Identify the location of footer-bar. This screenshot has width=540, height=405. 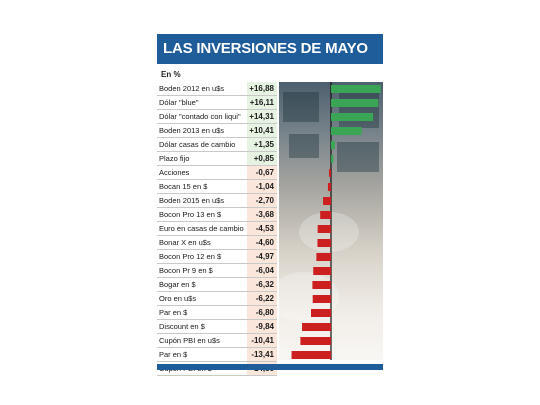
(270, 367).